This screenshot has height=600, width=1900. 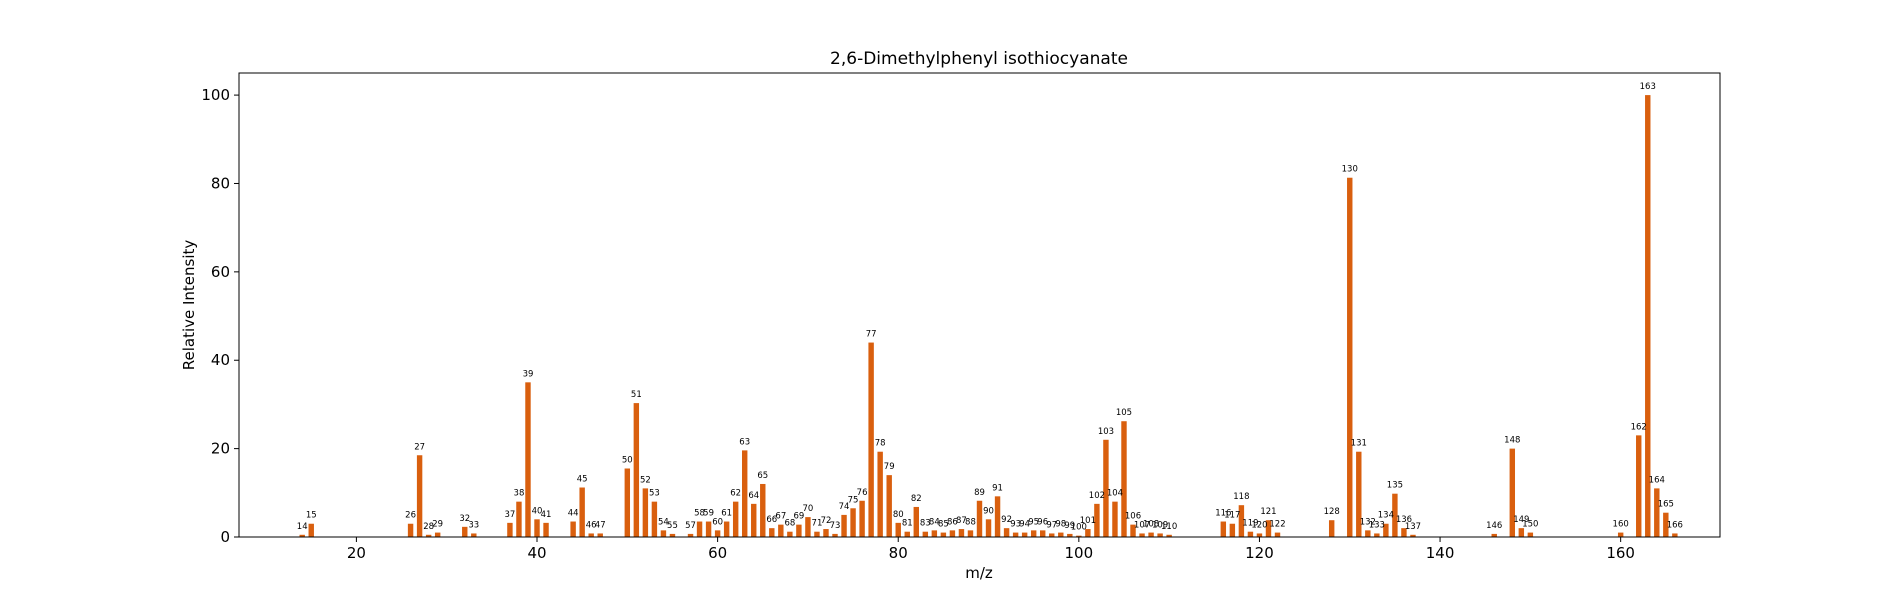 What do you see at coordinates (979, 59) in the screenshot?
I see `chart-title: 2,6-Dimethylphenyl isothiocyanate` at bounding box center [979, 59].